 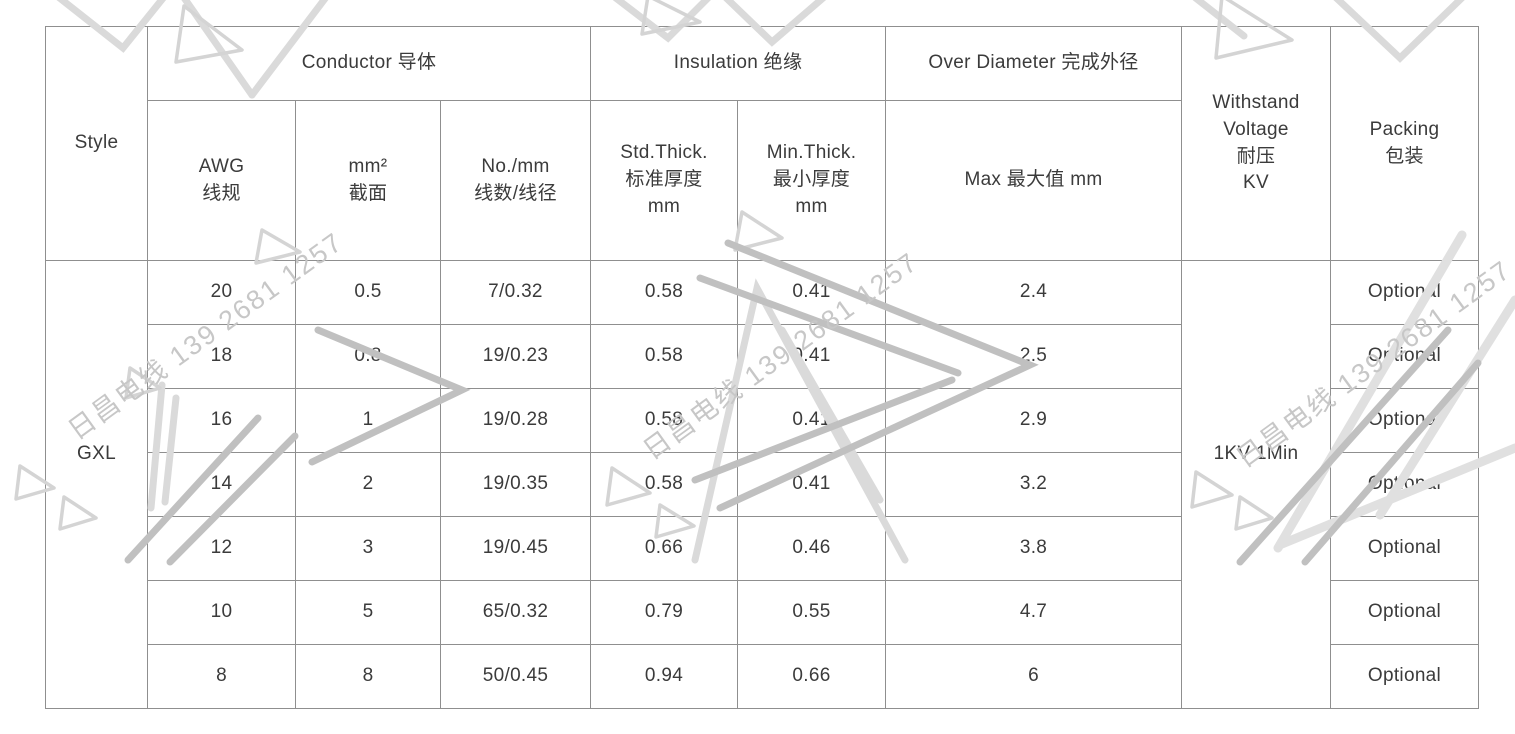 What do you see at coordinates (1033, 484) in the screenshot?
I see `cell-max-diameter: 3.2` at bounding box center [1033, 484].